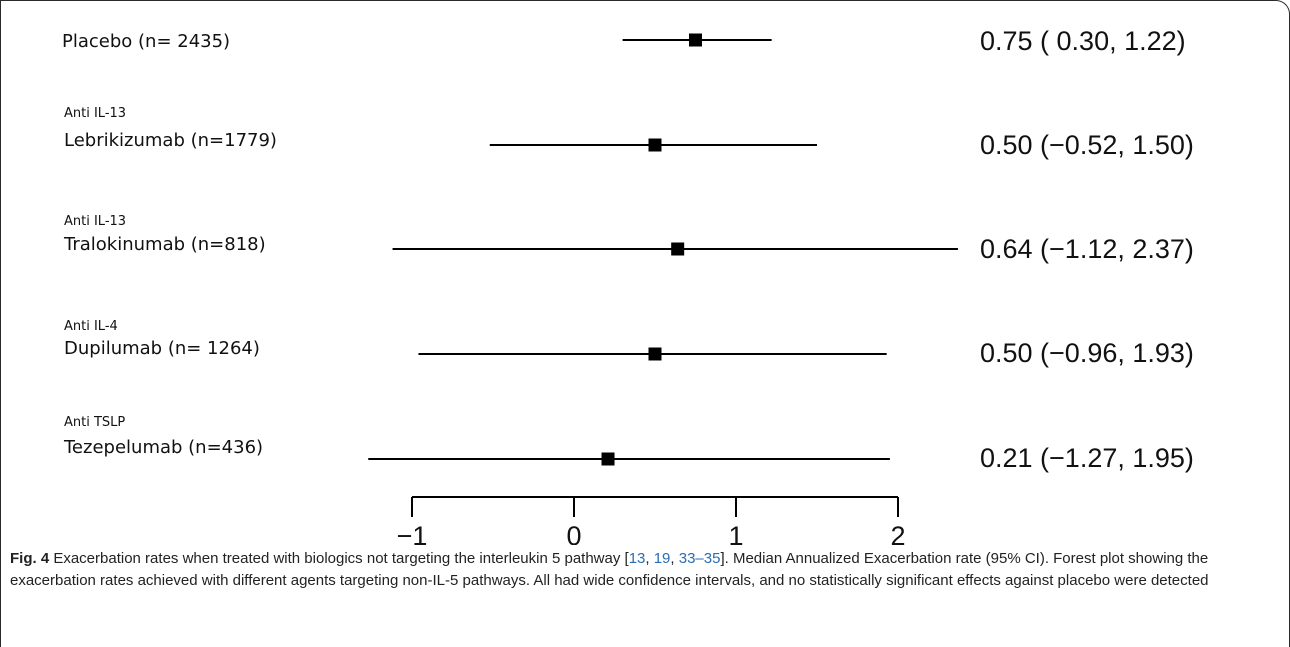  I want to click on x-axis-tick-label: 0, so click(573, 533).